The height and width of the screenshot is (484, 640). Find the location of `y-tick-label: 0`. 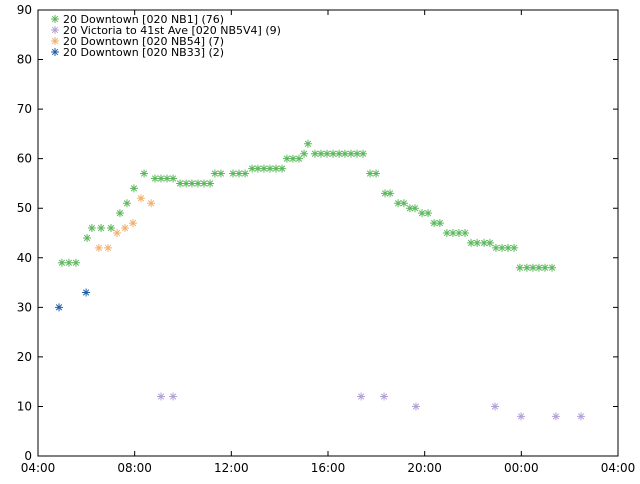

y-tick-label: 0 is located at coordinates (28, 456).